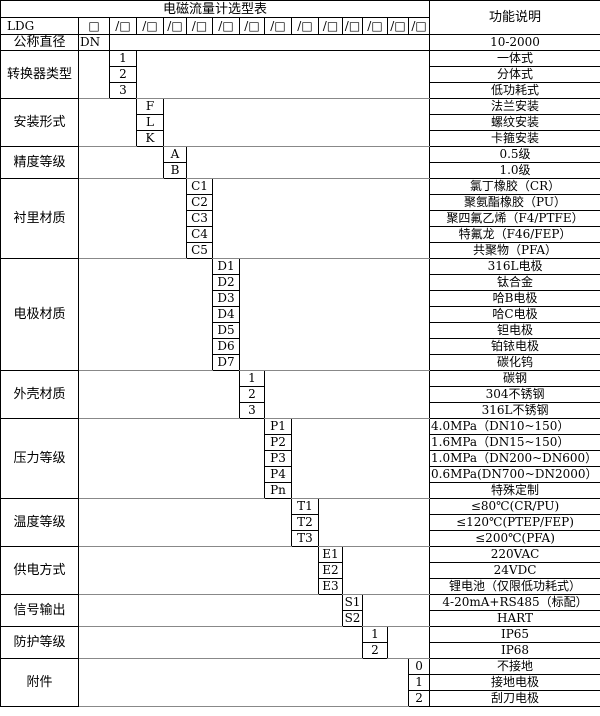 This screenshot has height=716, width=600. I want to click on option-row: C2 聚氨酯橡胶（PU）, so click(300, 202).